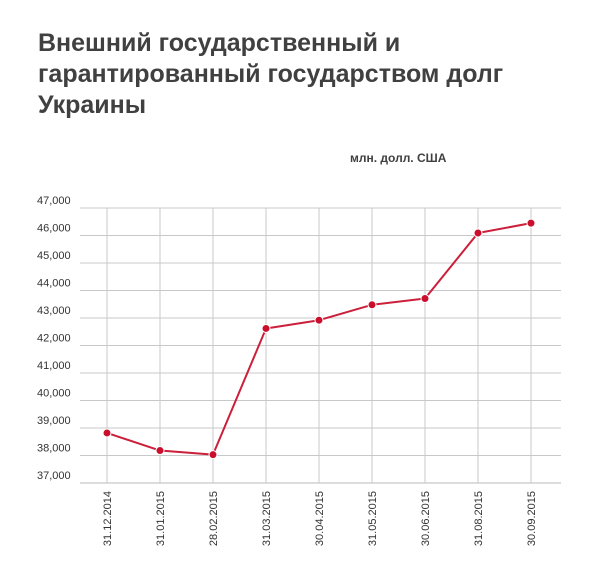 Image resolution: width=600 pixels, height=577 pixels. What do you see at coordinates (532, 518) in the screenshot?
I see `x-tick-label: 30.09.2015` at bounding box center [532, 518].